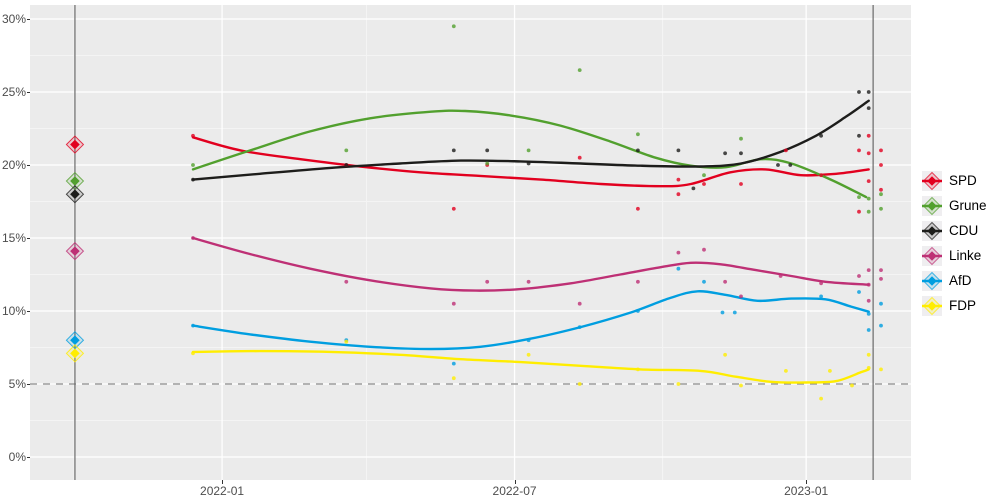 The image size is (1000, 500). I want to click on y-tick-label: 5%, so click(17, 384).